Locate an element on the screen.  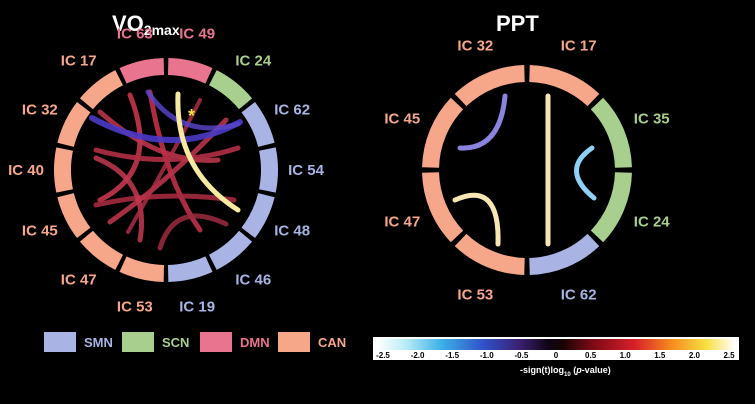
ring-label: IC 49 is located at coordinates (197, 34).